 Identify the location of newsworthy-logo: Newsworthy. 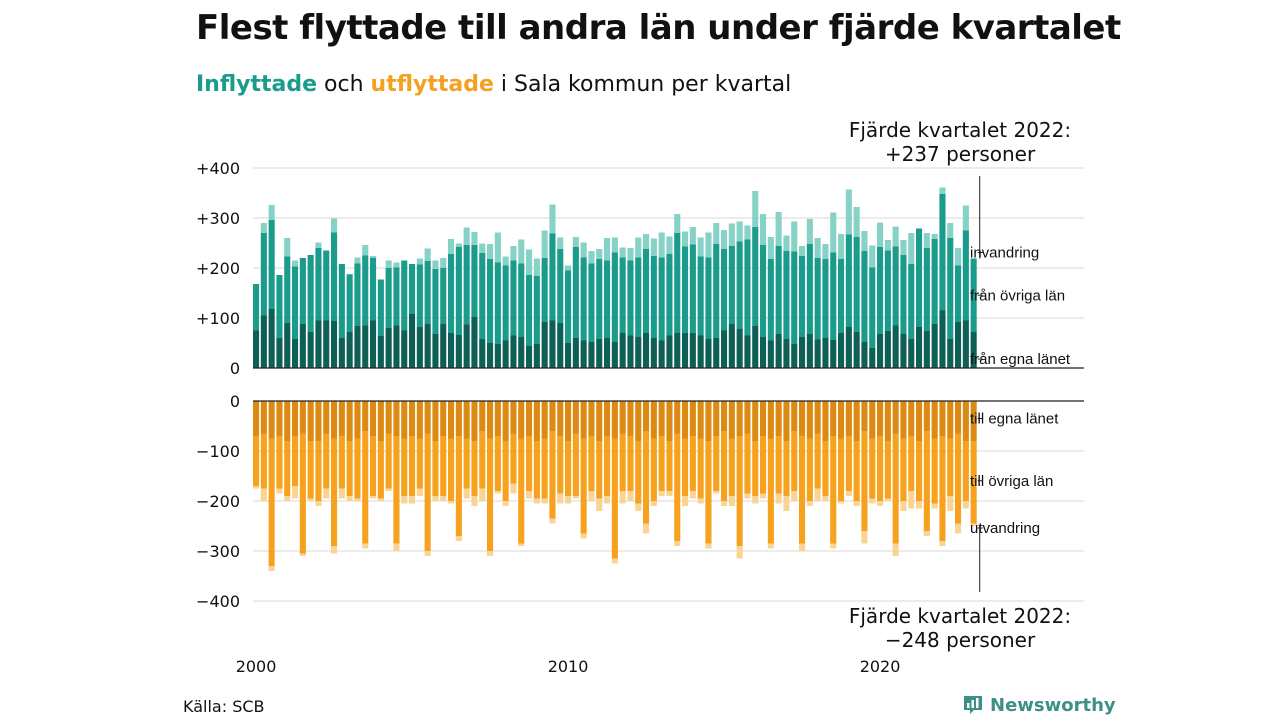
(1039, 705).